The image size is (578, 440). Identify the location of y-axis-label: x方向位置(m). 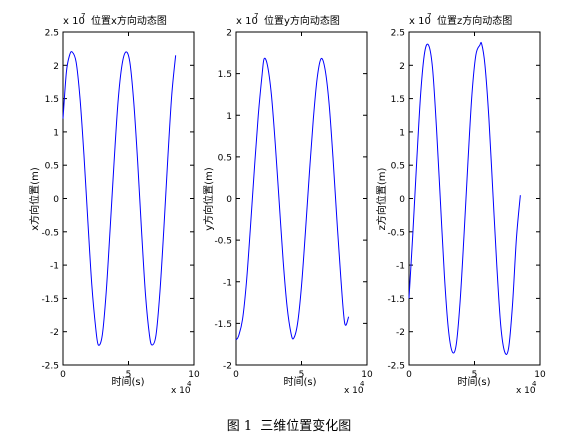
(34, 199).